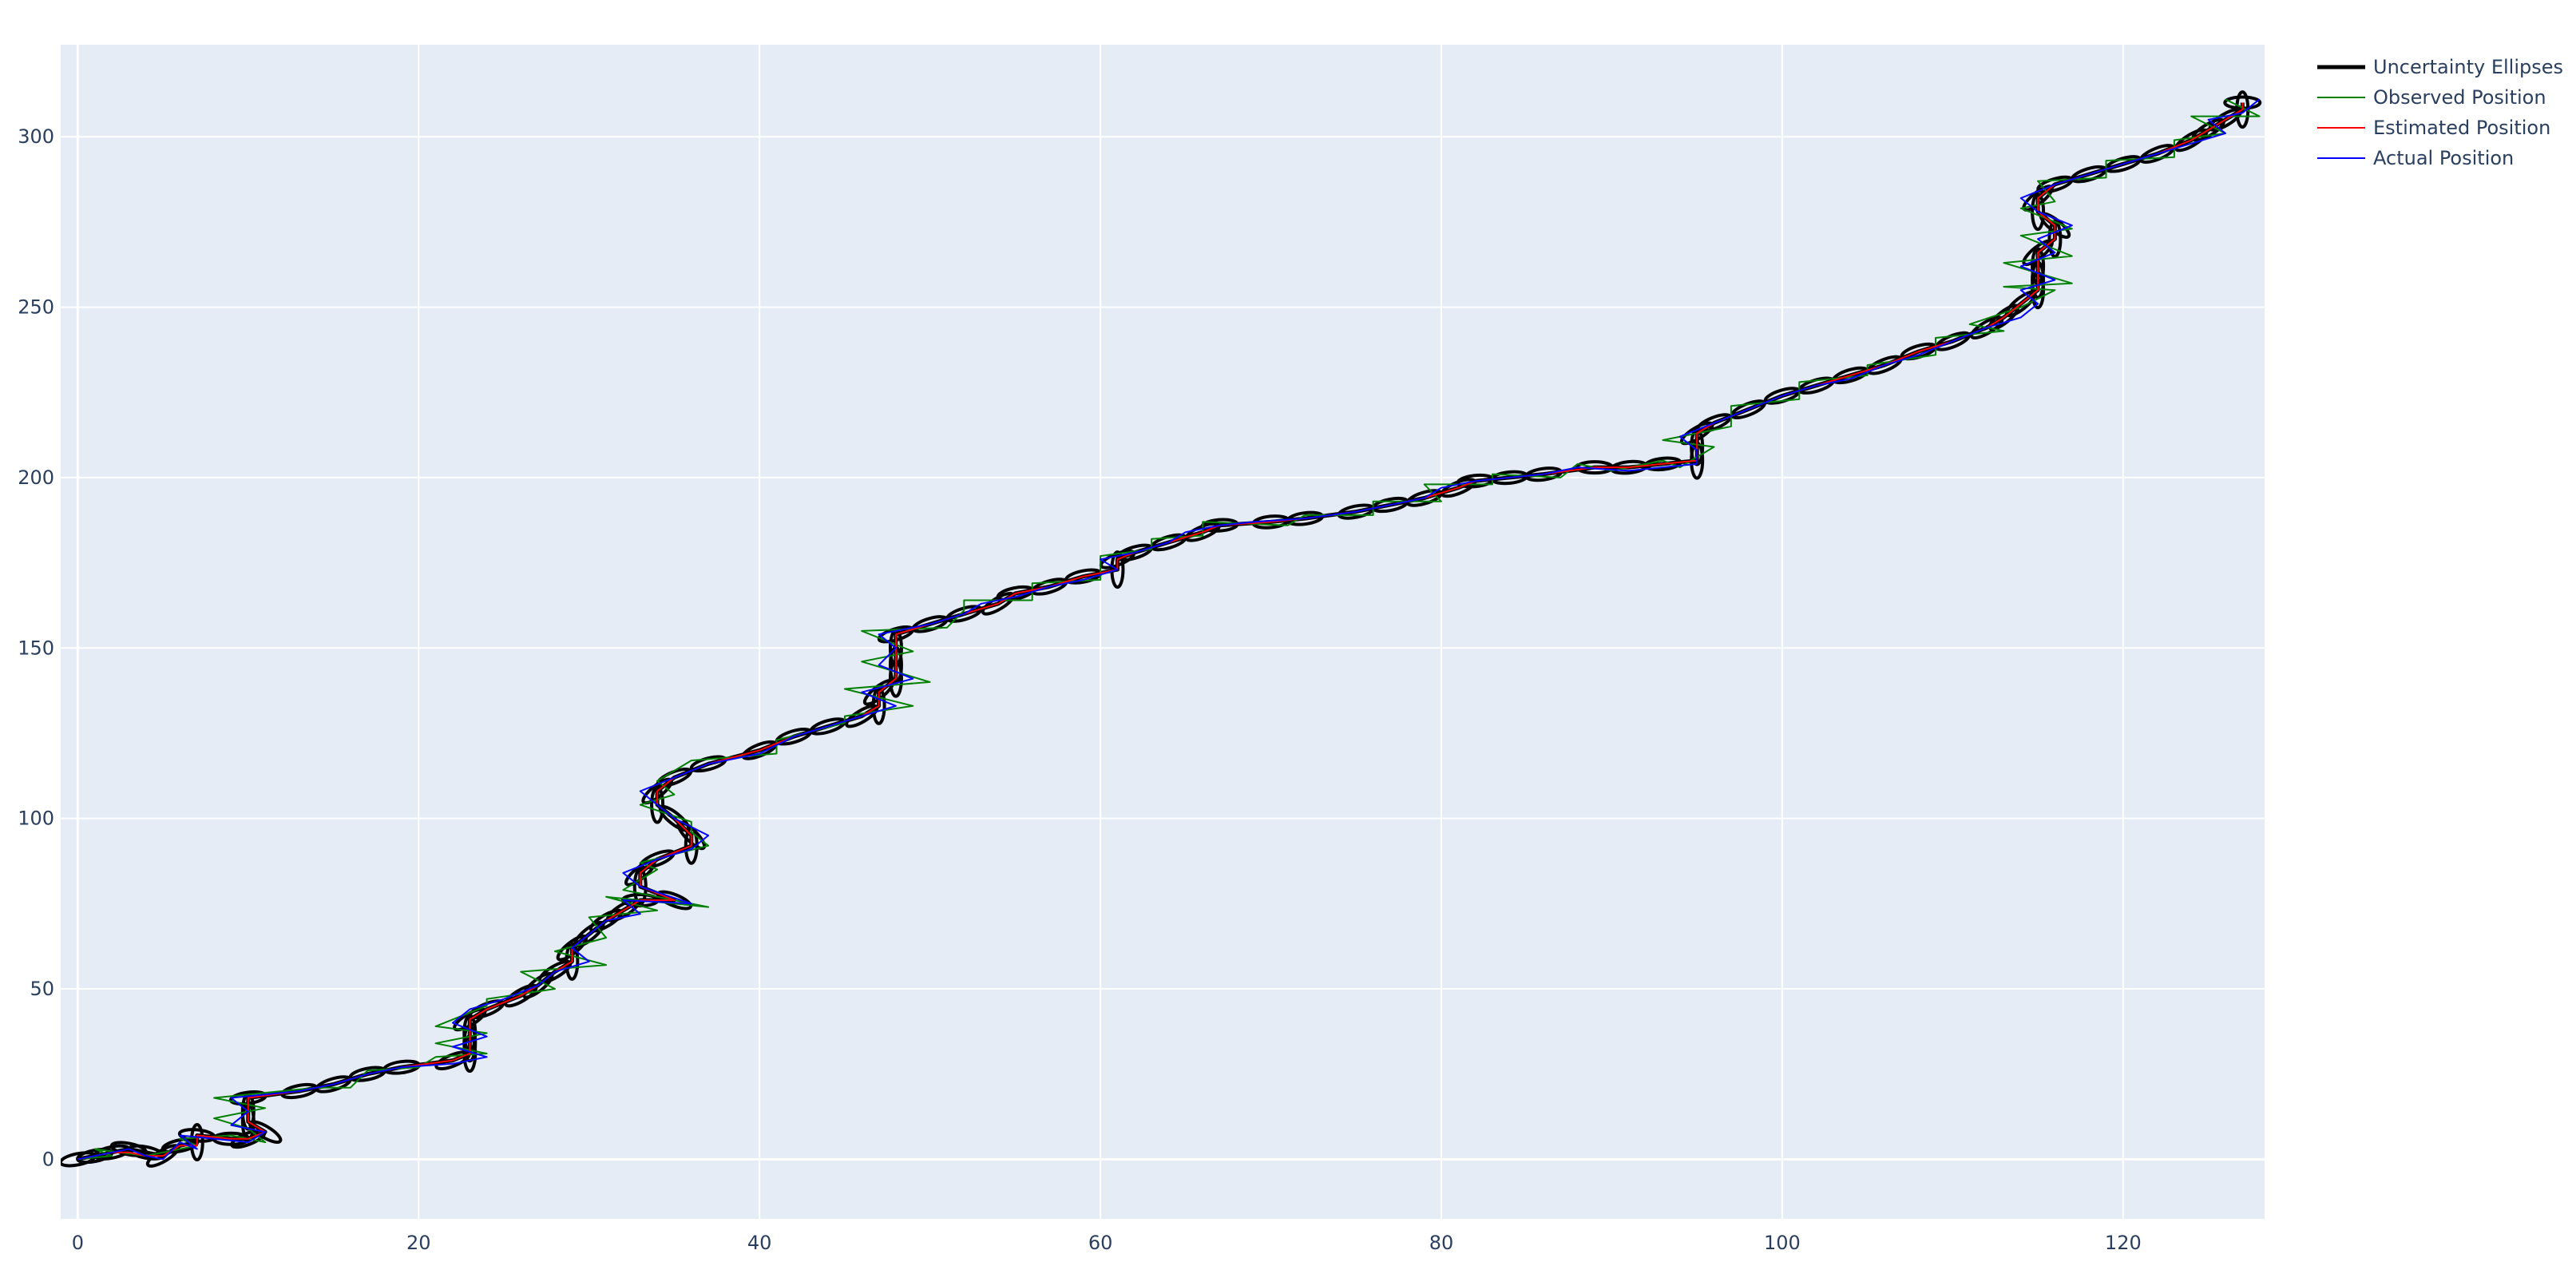 The height and width of the screenshot is (1270, 2576). I want to click on y-tick-label: 100, so click(36, 819).